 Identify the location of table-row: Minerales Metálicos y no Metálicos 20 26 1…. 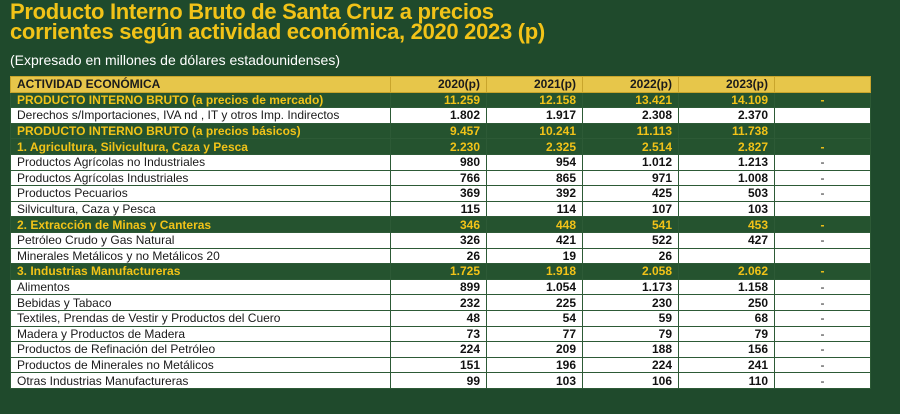
(440, 256).